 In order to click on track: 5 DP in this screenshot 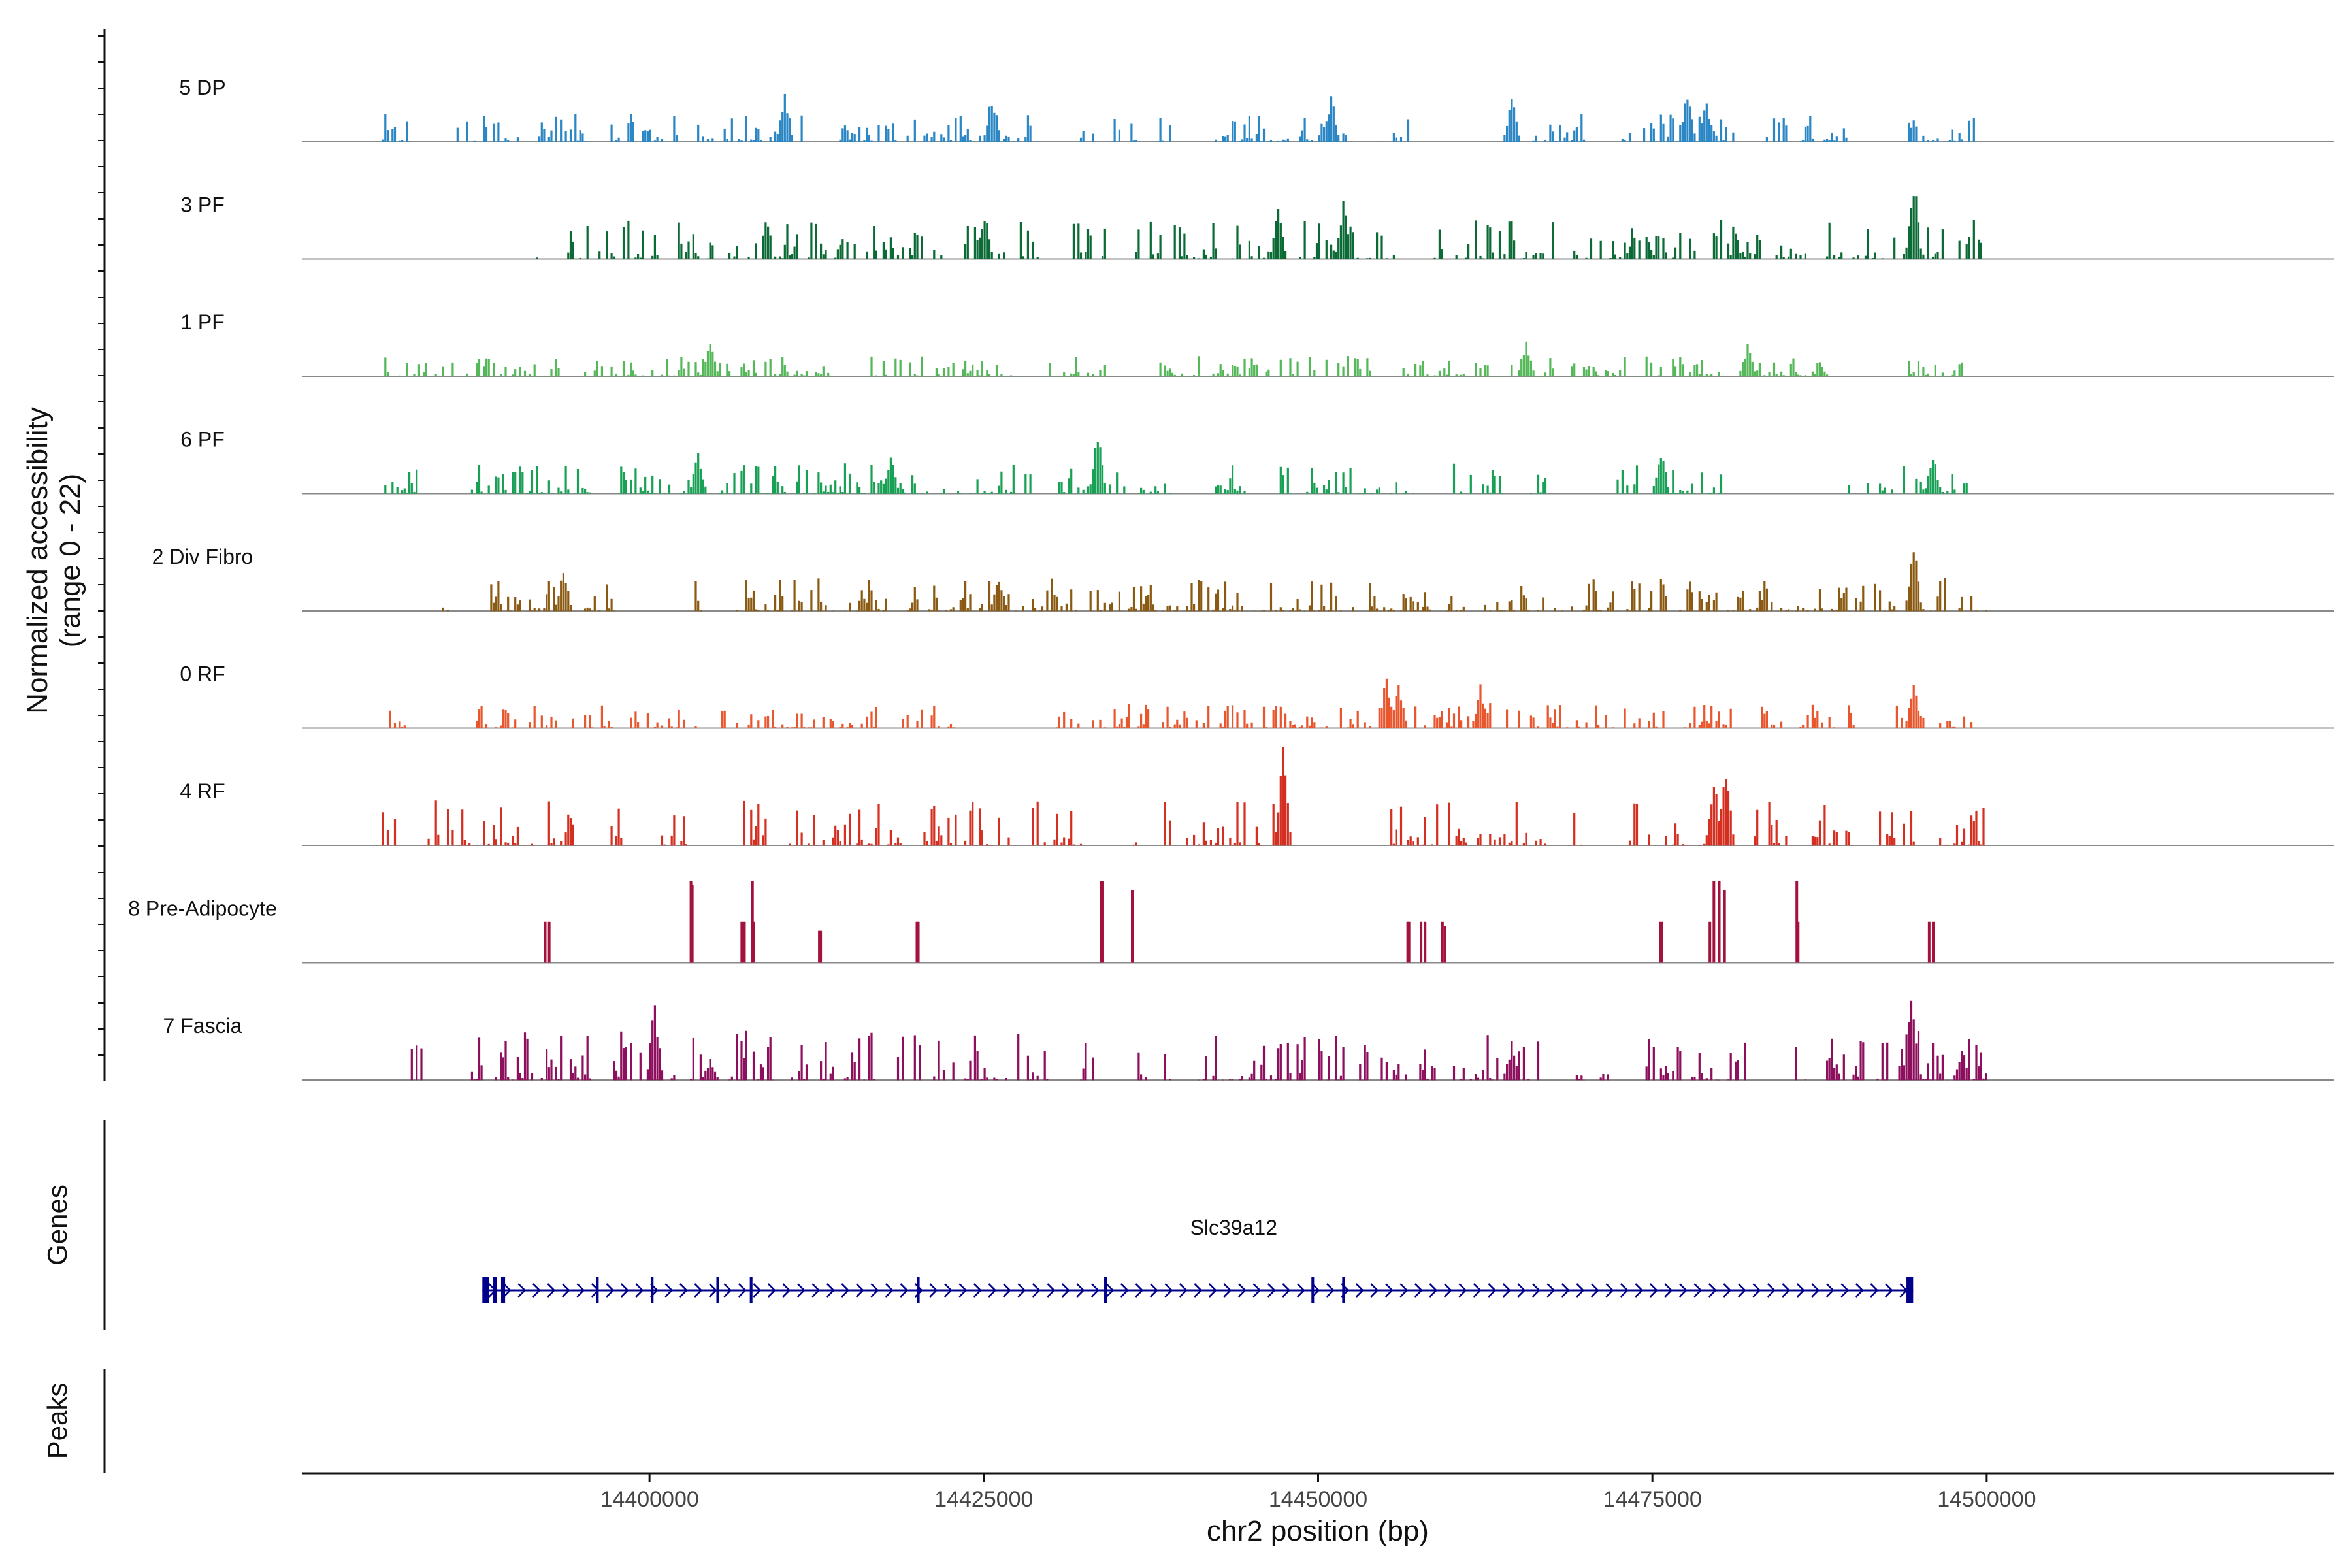, I will do `click(1256, 109)`.